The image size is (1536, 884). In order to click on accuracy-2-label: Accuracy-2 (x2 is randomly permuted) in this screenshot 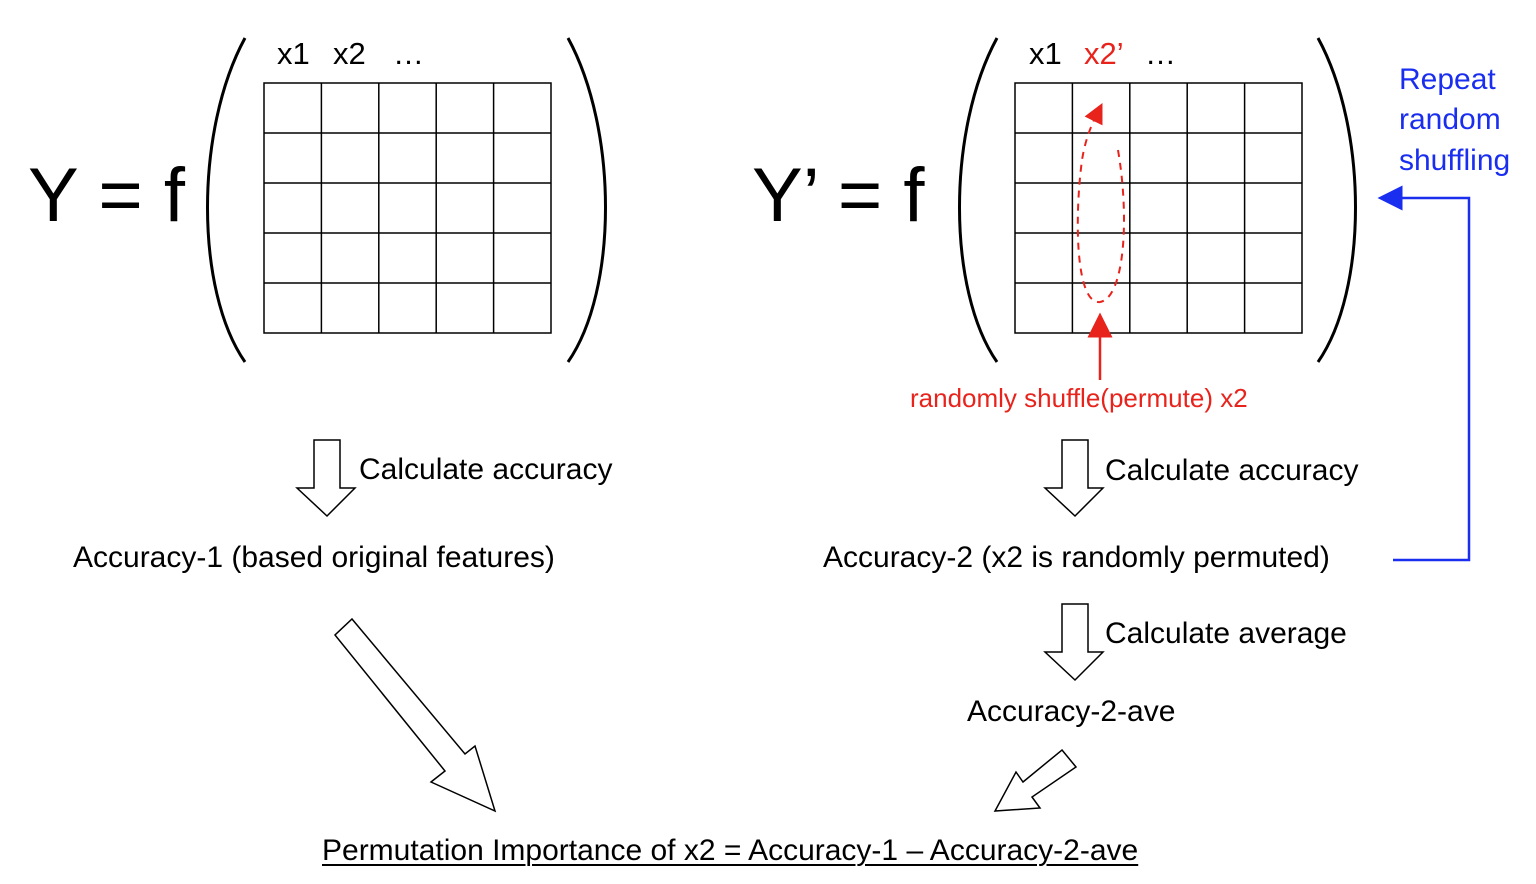, I will do `click(1076, 557)`.